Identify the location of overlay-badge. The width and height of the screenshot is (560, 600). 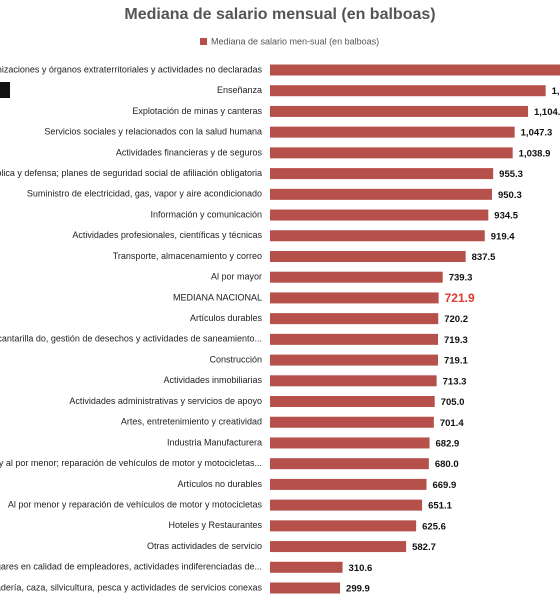
(5, 90).